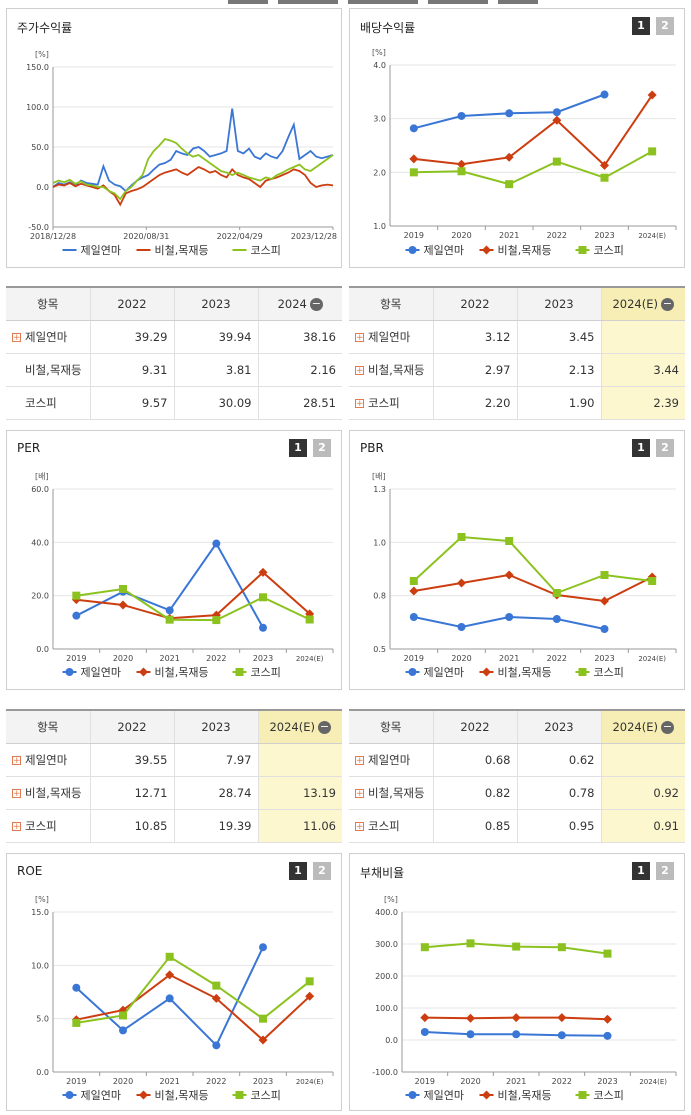 This screenshot has width=691, height=1115. What do you see at coordinates (299, 726) in the screenshot?
I see `col-header: 2024(E) −` at bounding box center [299, 726].